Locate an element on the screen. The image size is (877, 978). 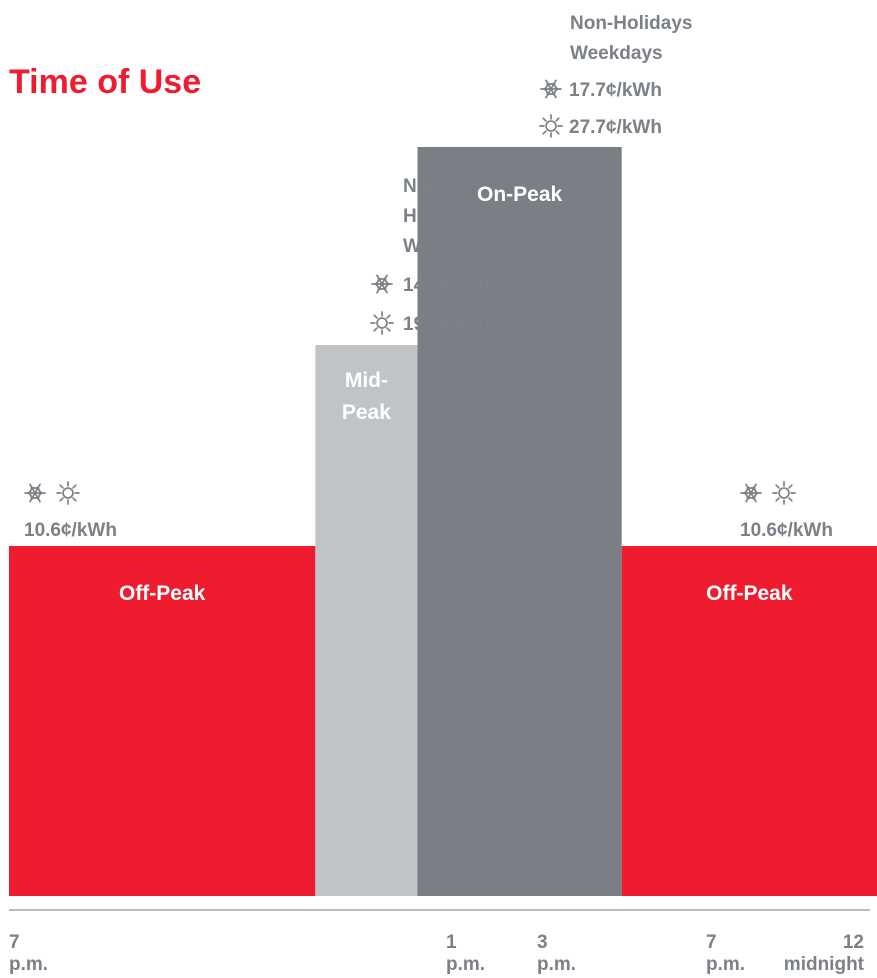
rate-summer-on-peak: 27.7¢/kWh is located at coordinates (615, 127).